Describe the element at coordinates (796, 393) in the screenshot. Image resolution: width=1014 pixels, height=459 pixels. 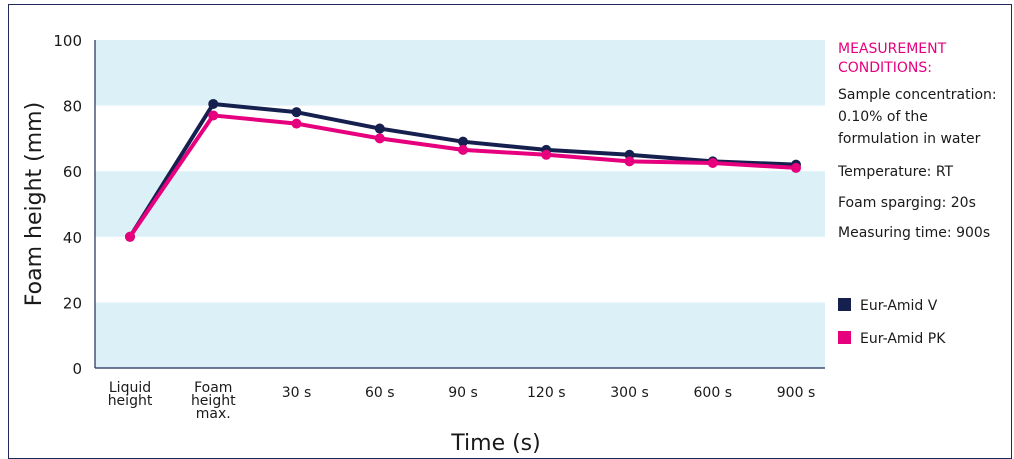
I see `x-tick-label: 900 s` at that location.